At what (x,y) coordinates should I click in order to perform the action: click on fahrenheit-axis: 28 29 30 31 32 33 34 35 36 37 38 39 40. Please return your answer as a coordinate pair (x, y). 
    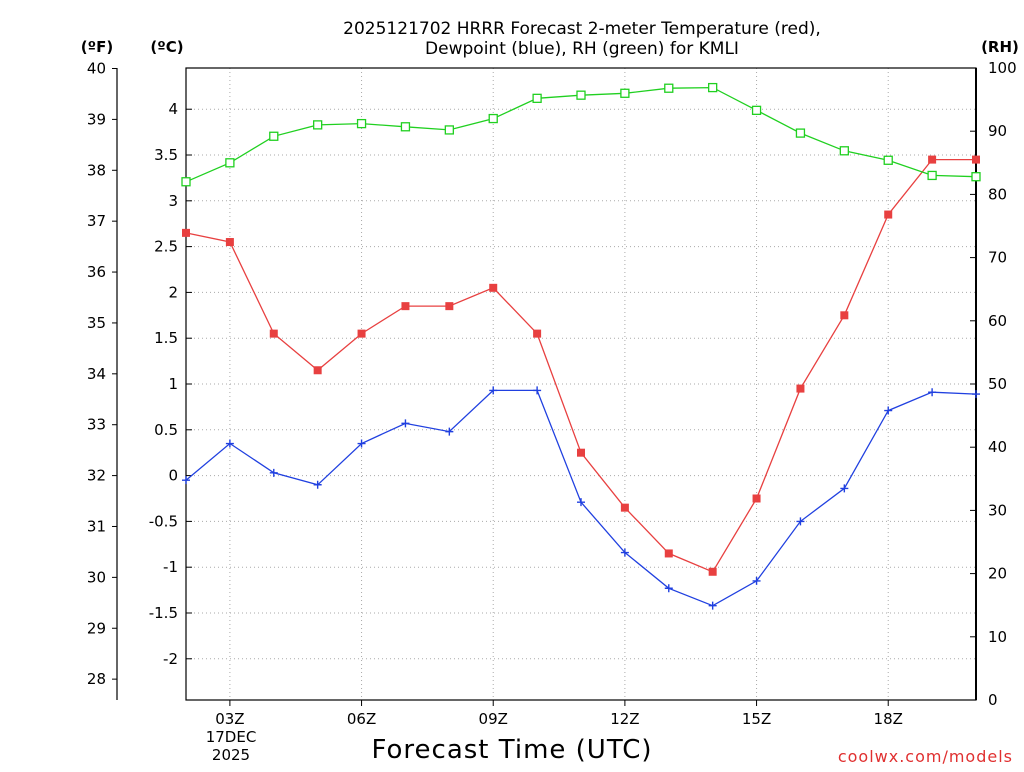
    Looking at the image, I should click on (102, 374).